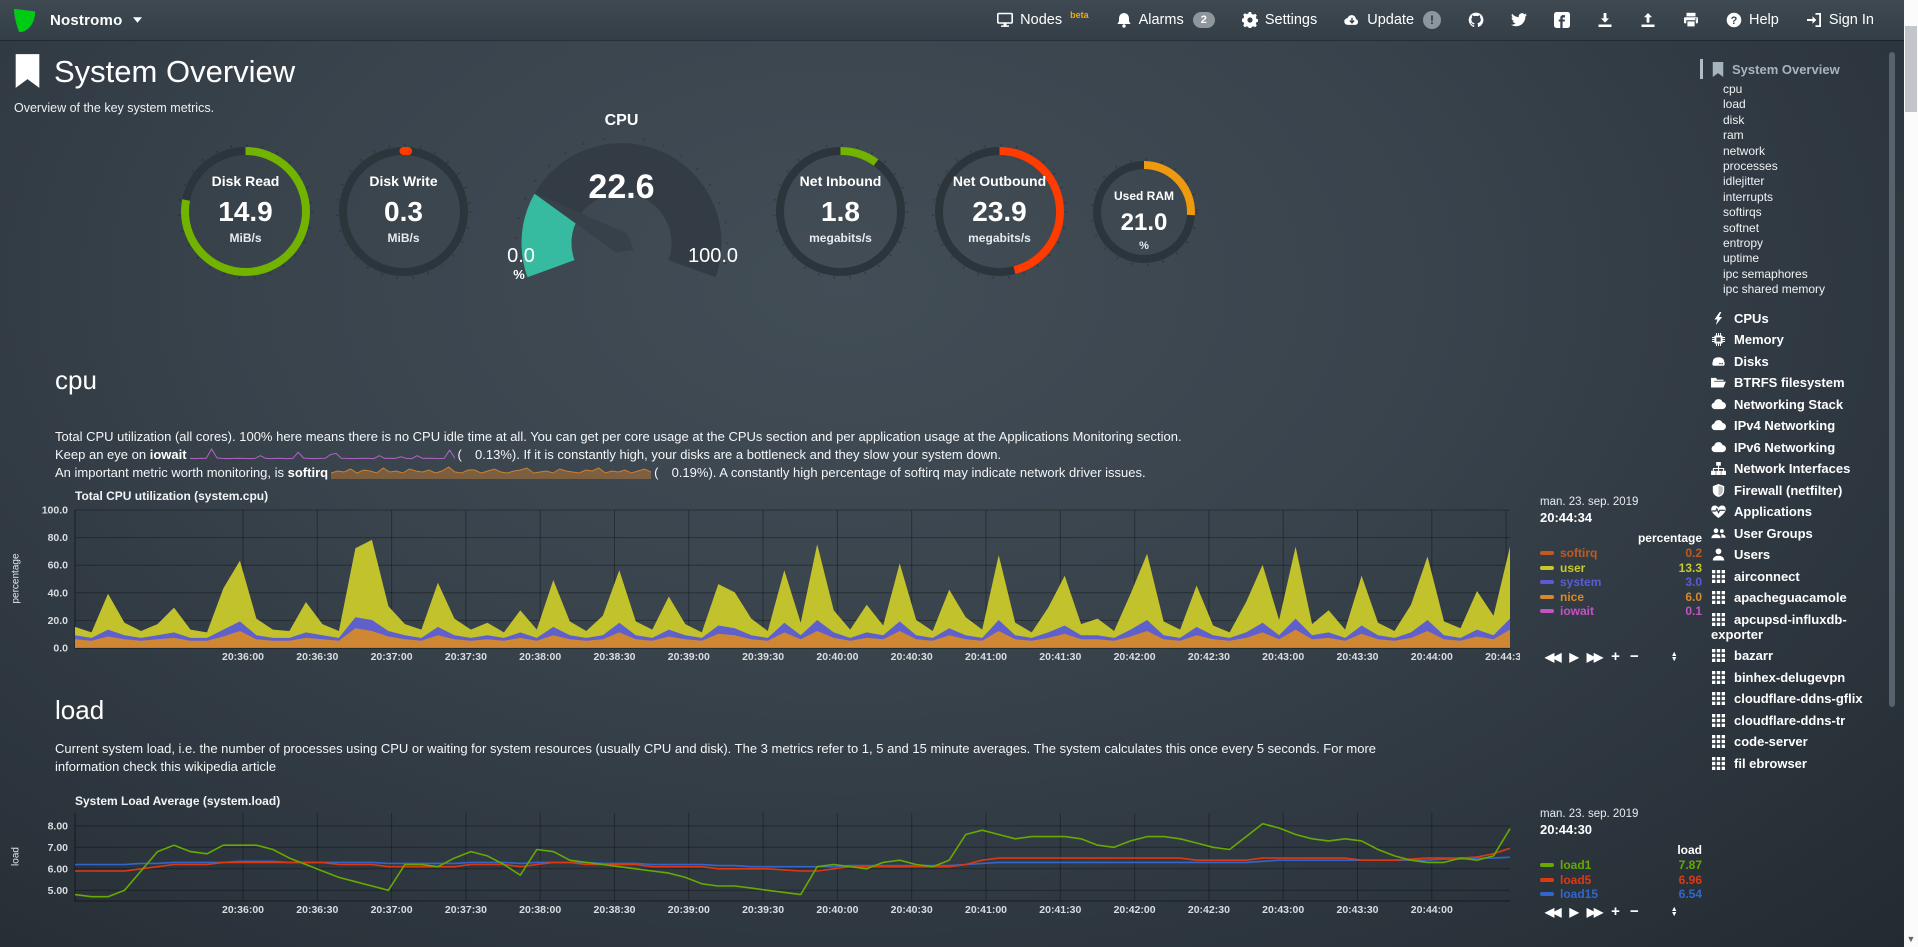  I want to click on legend-row-load15: load15 6.54, so click(1621, 894).